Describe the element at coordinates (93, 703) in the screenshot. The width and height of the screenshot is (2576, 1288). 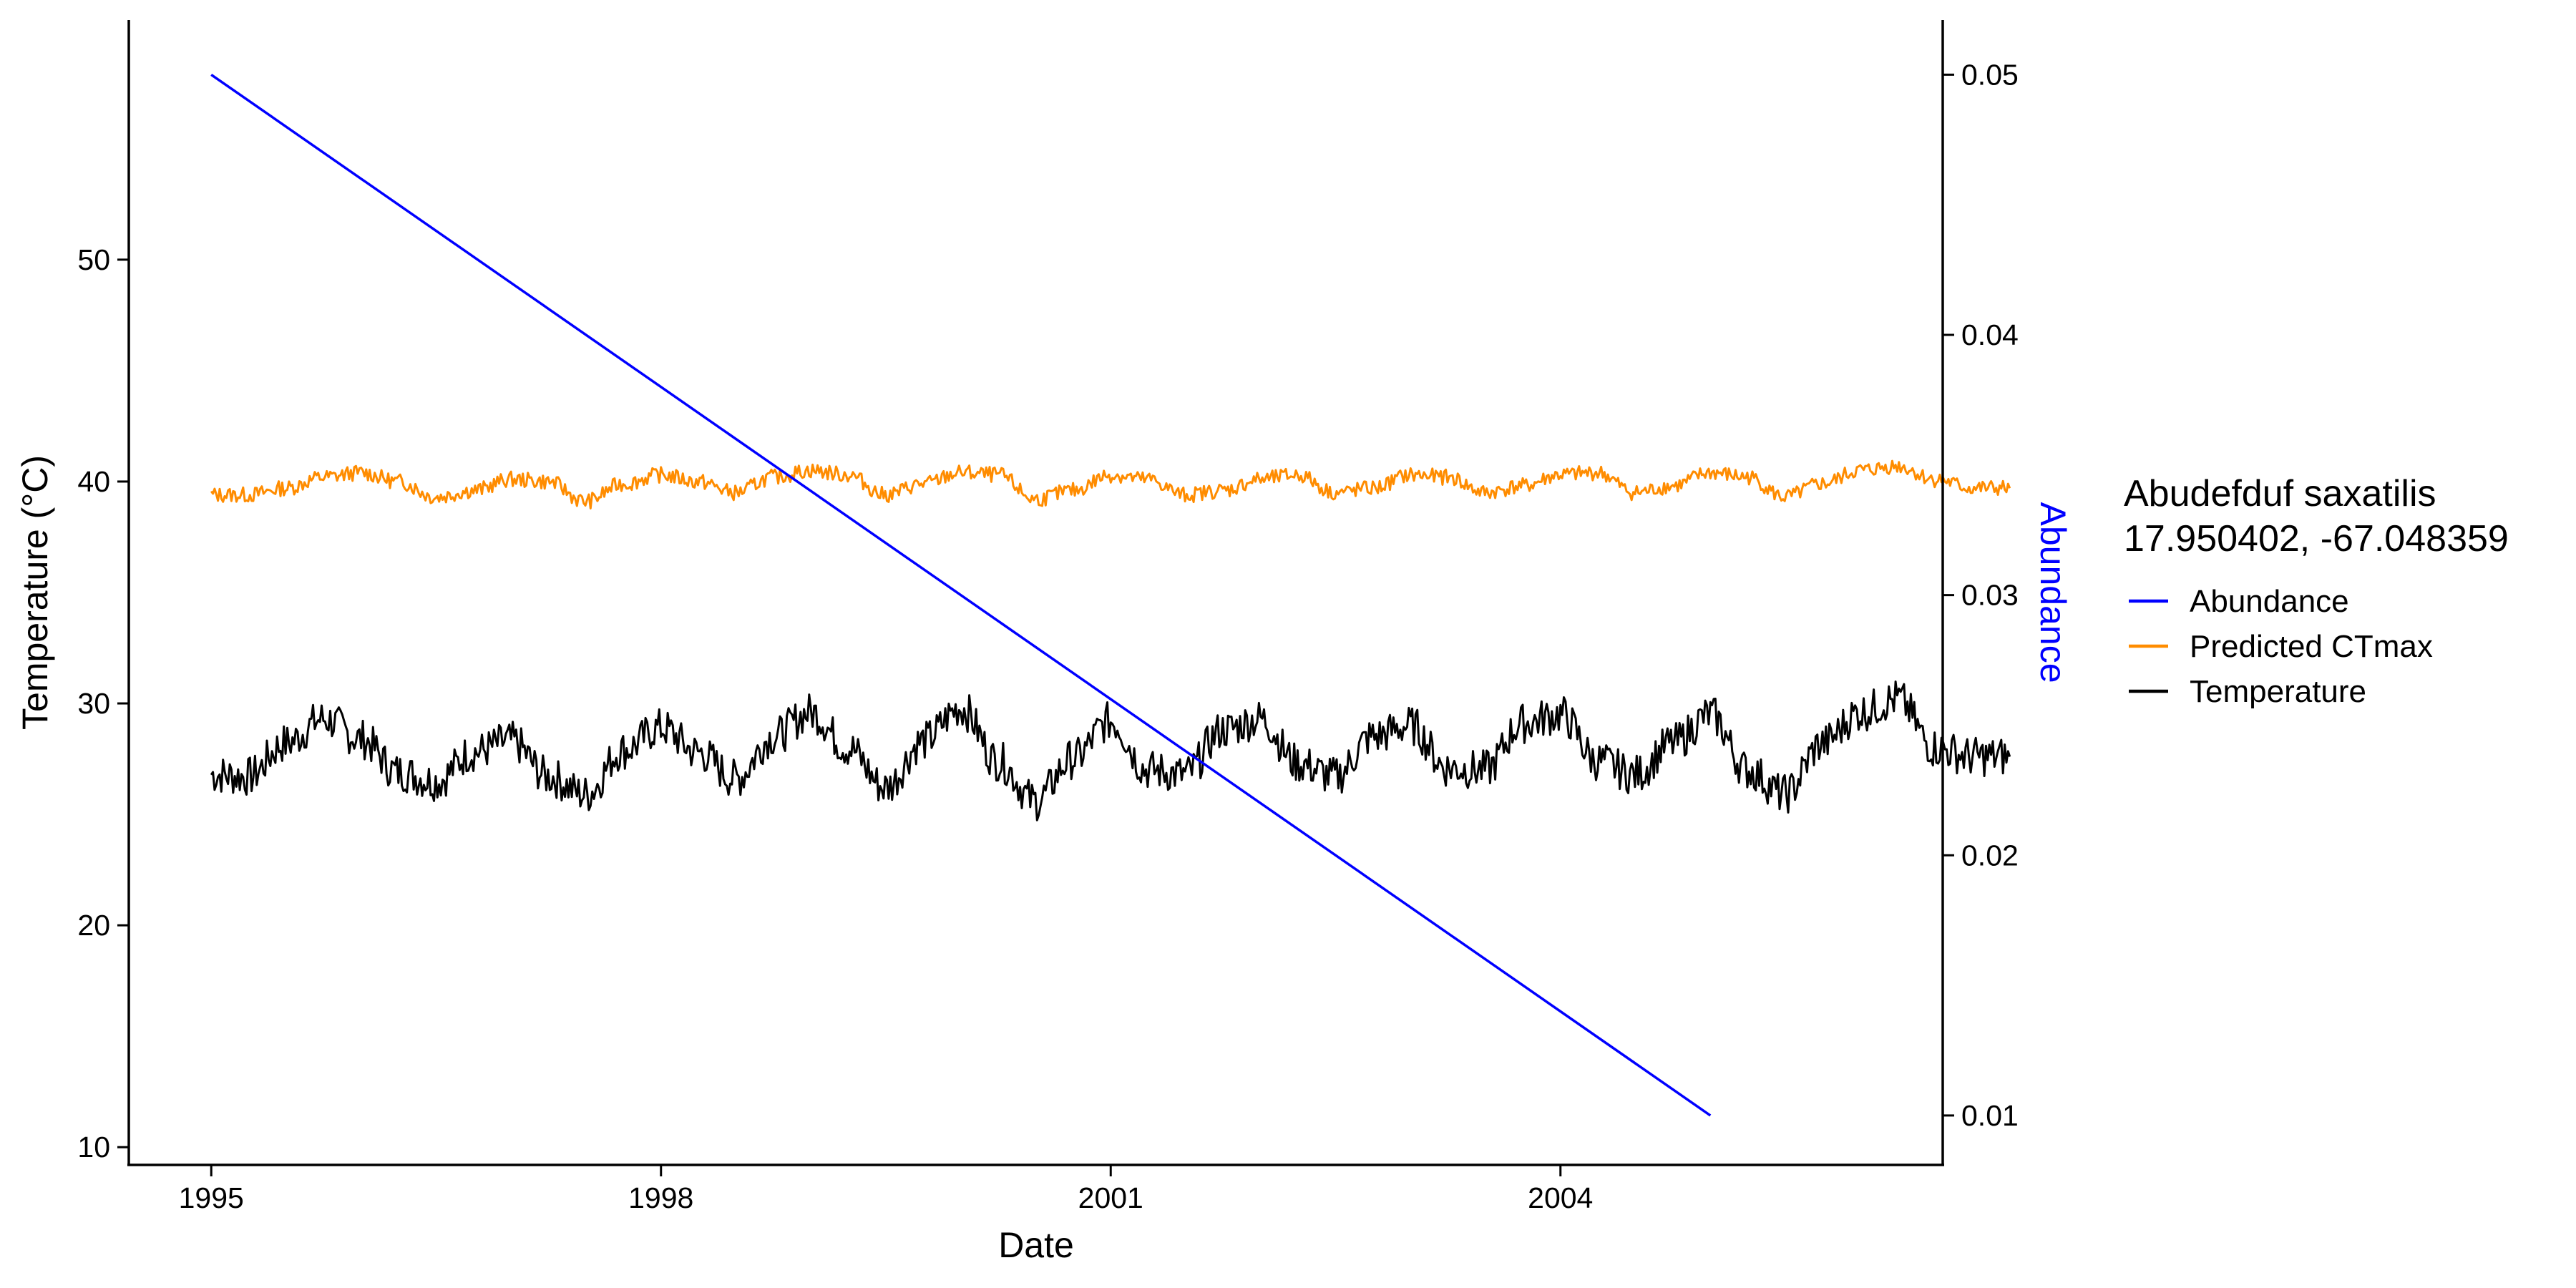
I see `y-tick-label: 30` at that location.